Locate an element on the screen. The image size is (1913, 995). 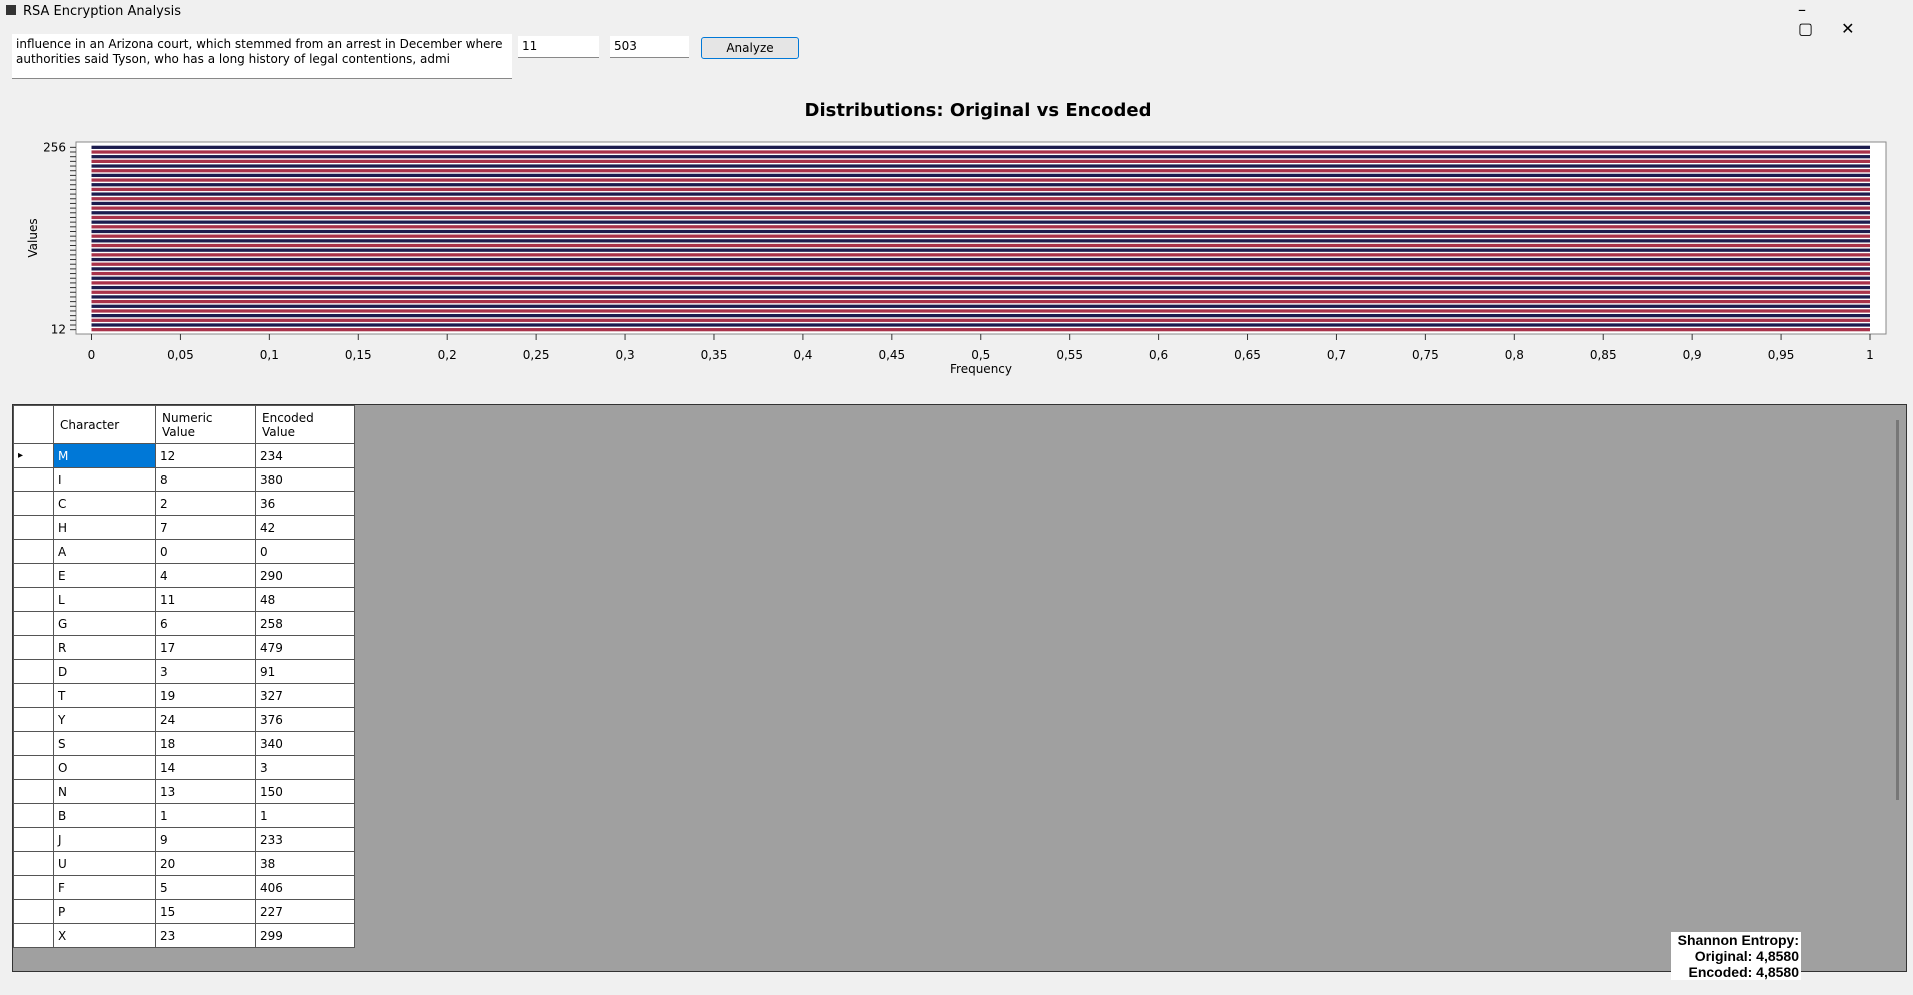
cell: J is located at coordinates (104, 839).